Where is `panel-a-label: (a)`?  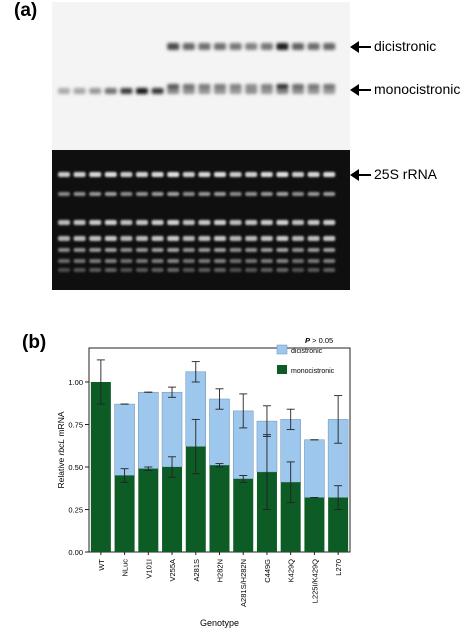 panel-a-label: (a) is located at coordinates (26, 10).